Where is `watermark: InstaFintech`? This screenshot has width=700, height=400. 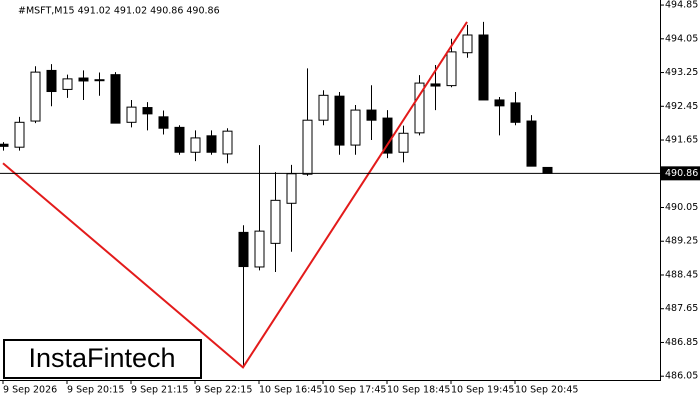 watermark: InstaFintech is located at coordinates (102, 359).